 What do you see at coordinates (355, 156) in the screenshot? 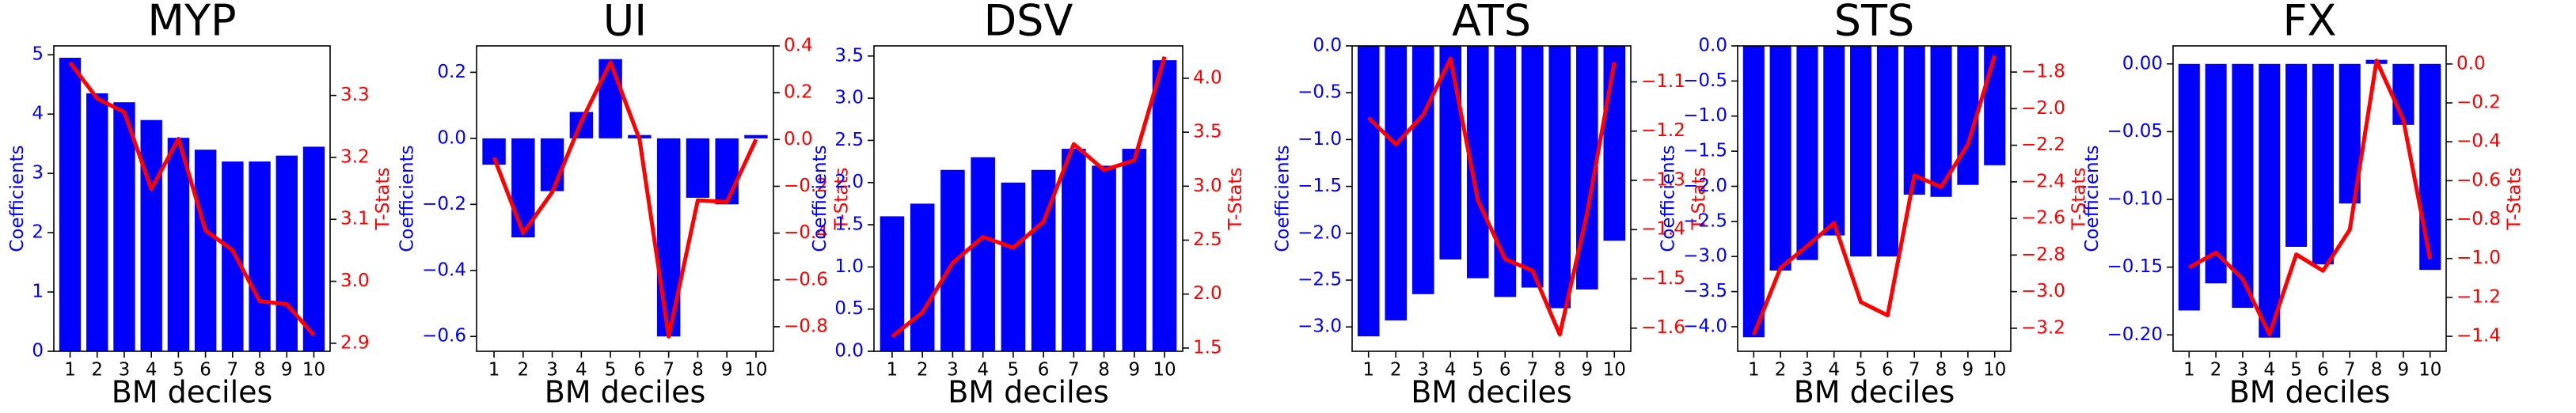
I see `y2-tick-label: 3.2` at bounding box center [355, 156].